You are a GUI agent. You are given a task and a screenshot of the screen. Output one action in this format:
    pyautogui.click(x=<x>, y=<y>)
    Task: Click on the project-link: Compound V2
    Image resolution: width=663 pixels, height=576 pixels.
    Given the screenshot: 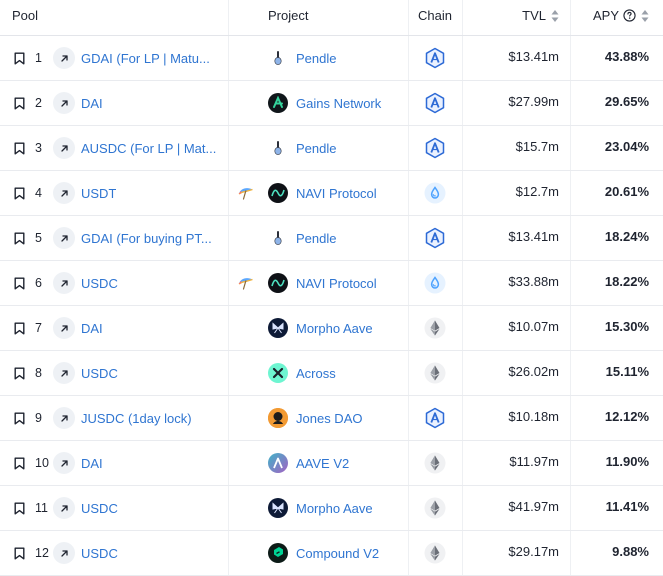 What is the action you would take?
    pyautogui.click(x=338, y=553)
    